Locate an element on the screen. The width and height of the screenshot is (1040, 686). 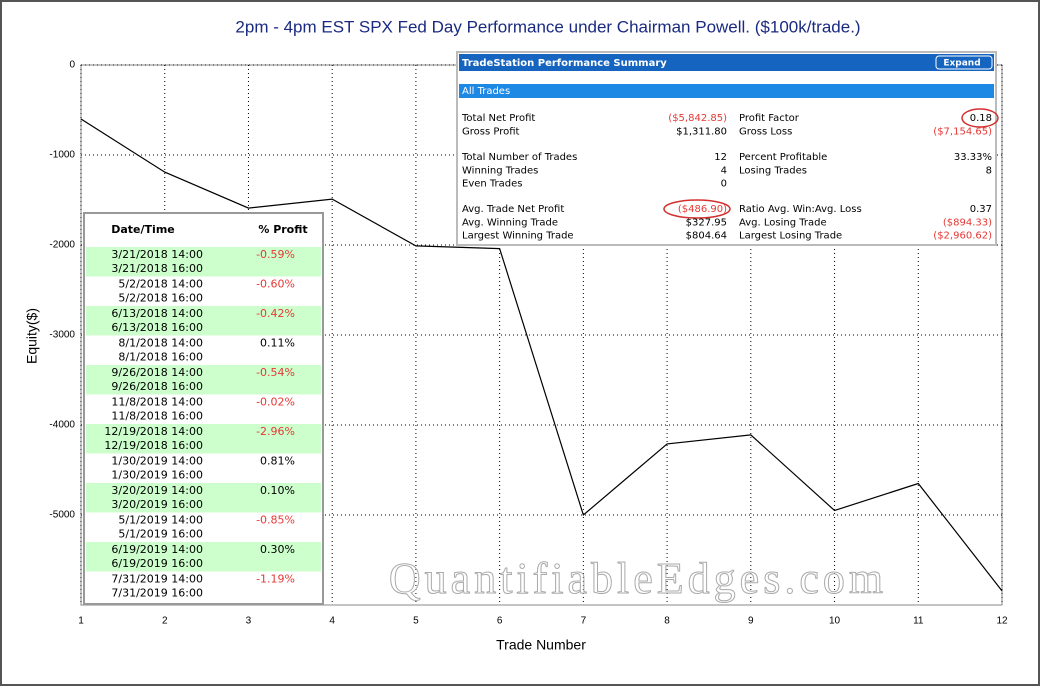
metric-label: Largest Winning Trade is located at coordinates (518, 236).